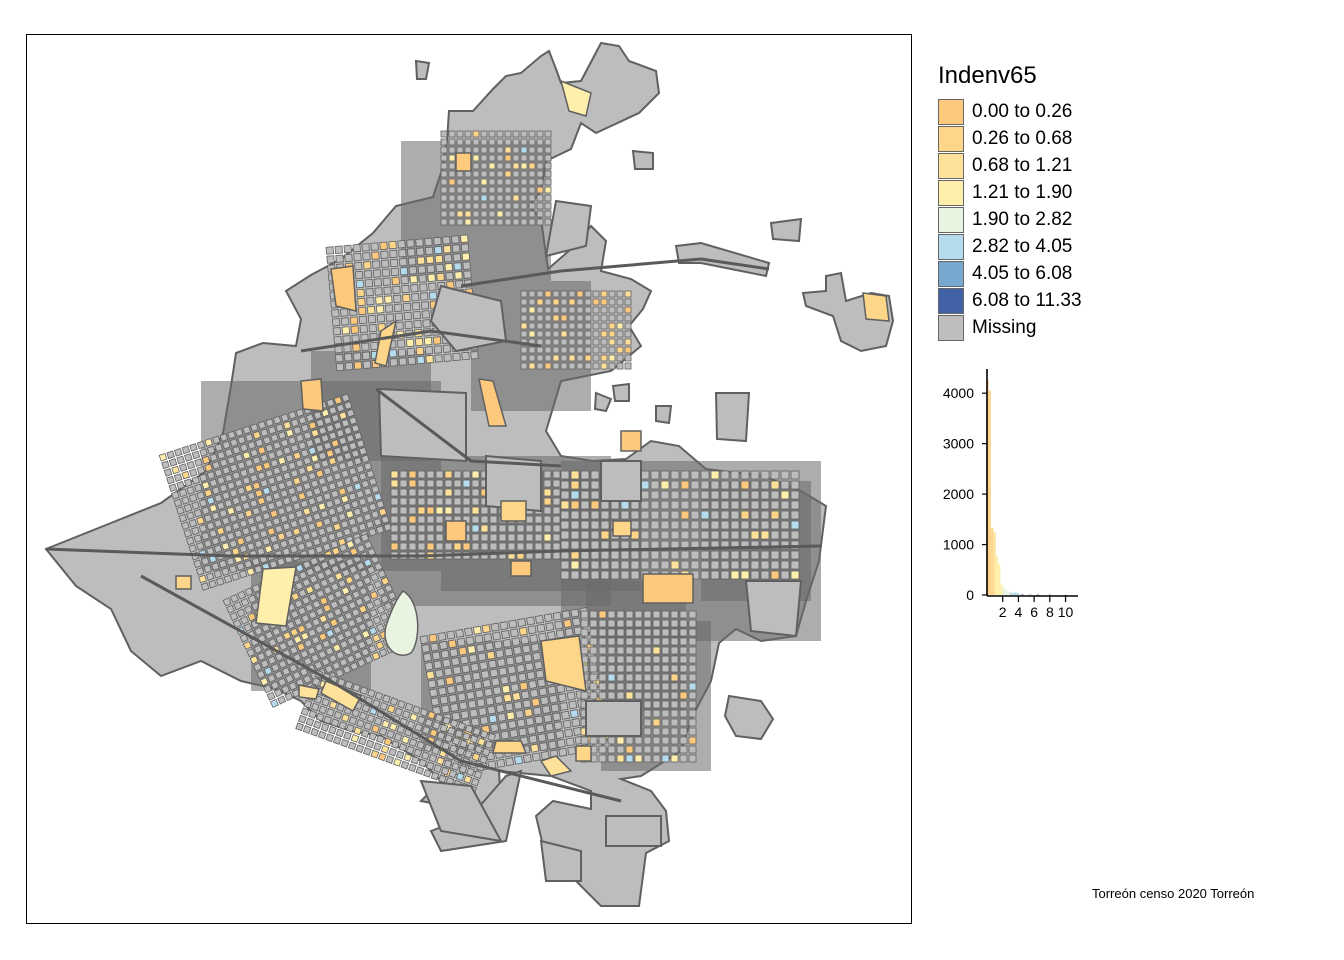 This screenshot has width=1344, height=960. What do you see at coordinates (496, 178) in the screenshot?
I see `block-grid` at bounding box center [496, 178].